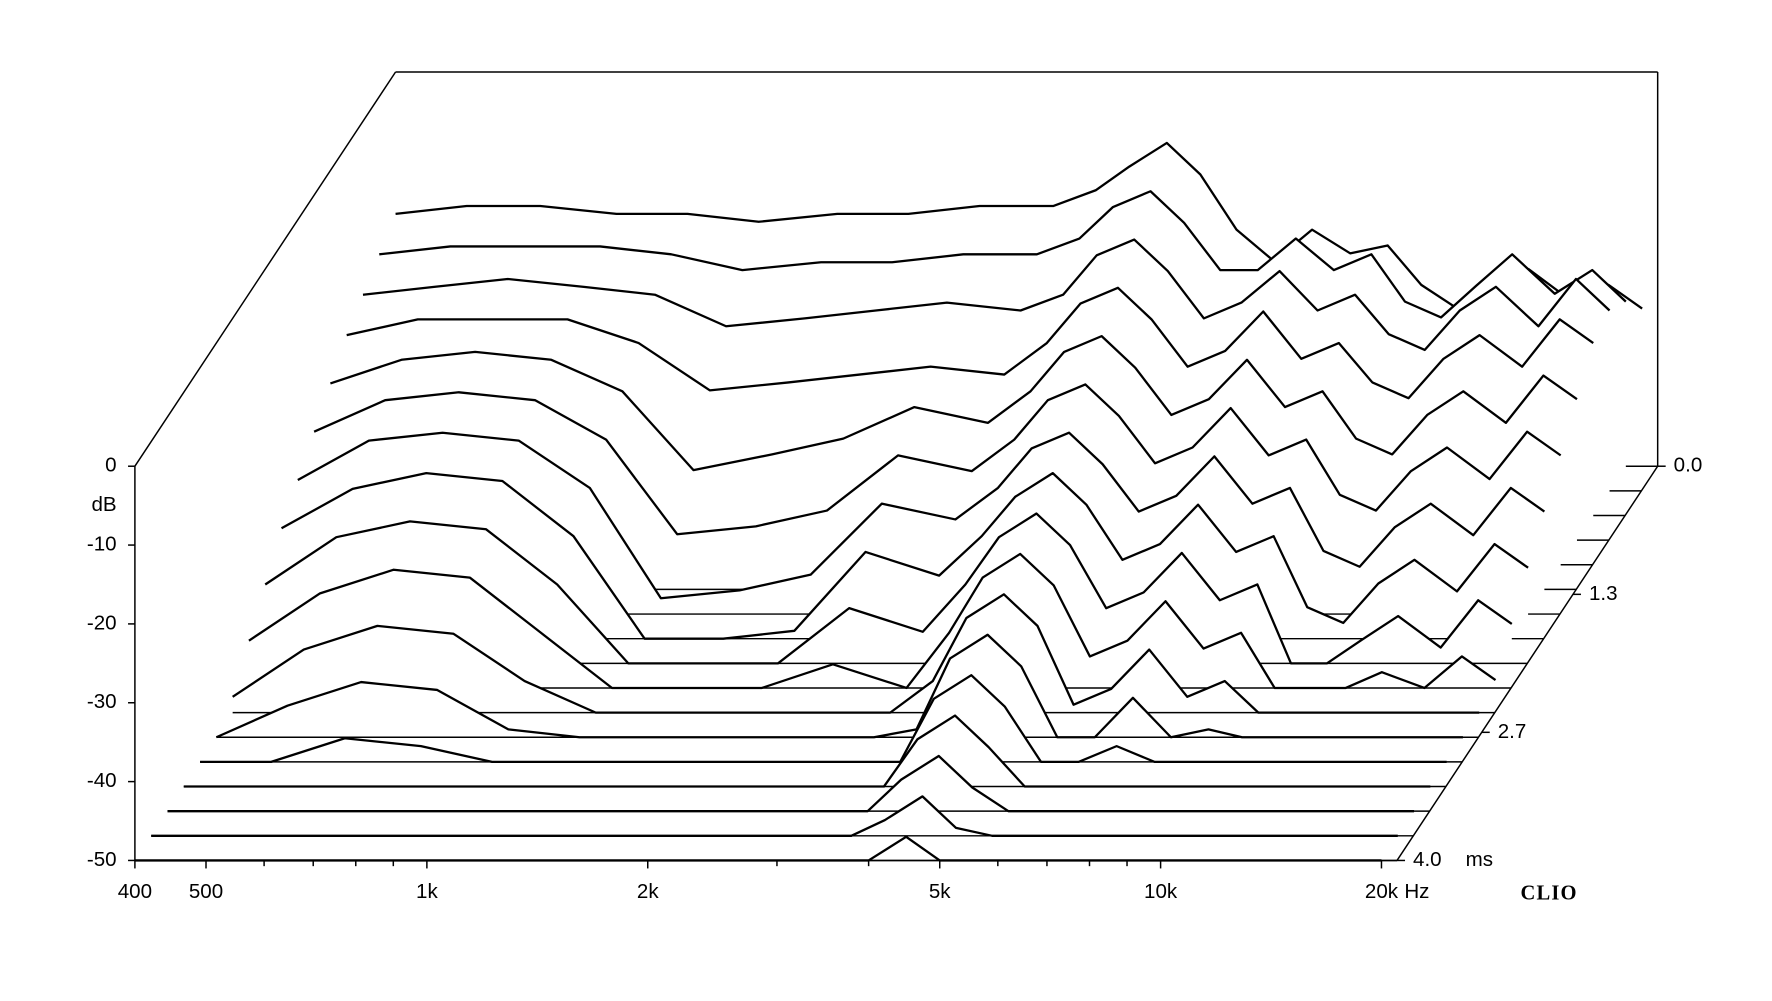 This screenshot has height=1001, width=1772. What do you see at coordinates (1527, 663) in the screenshot?
I see `z-axis` at bounding box center [1527, 663].